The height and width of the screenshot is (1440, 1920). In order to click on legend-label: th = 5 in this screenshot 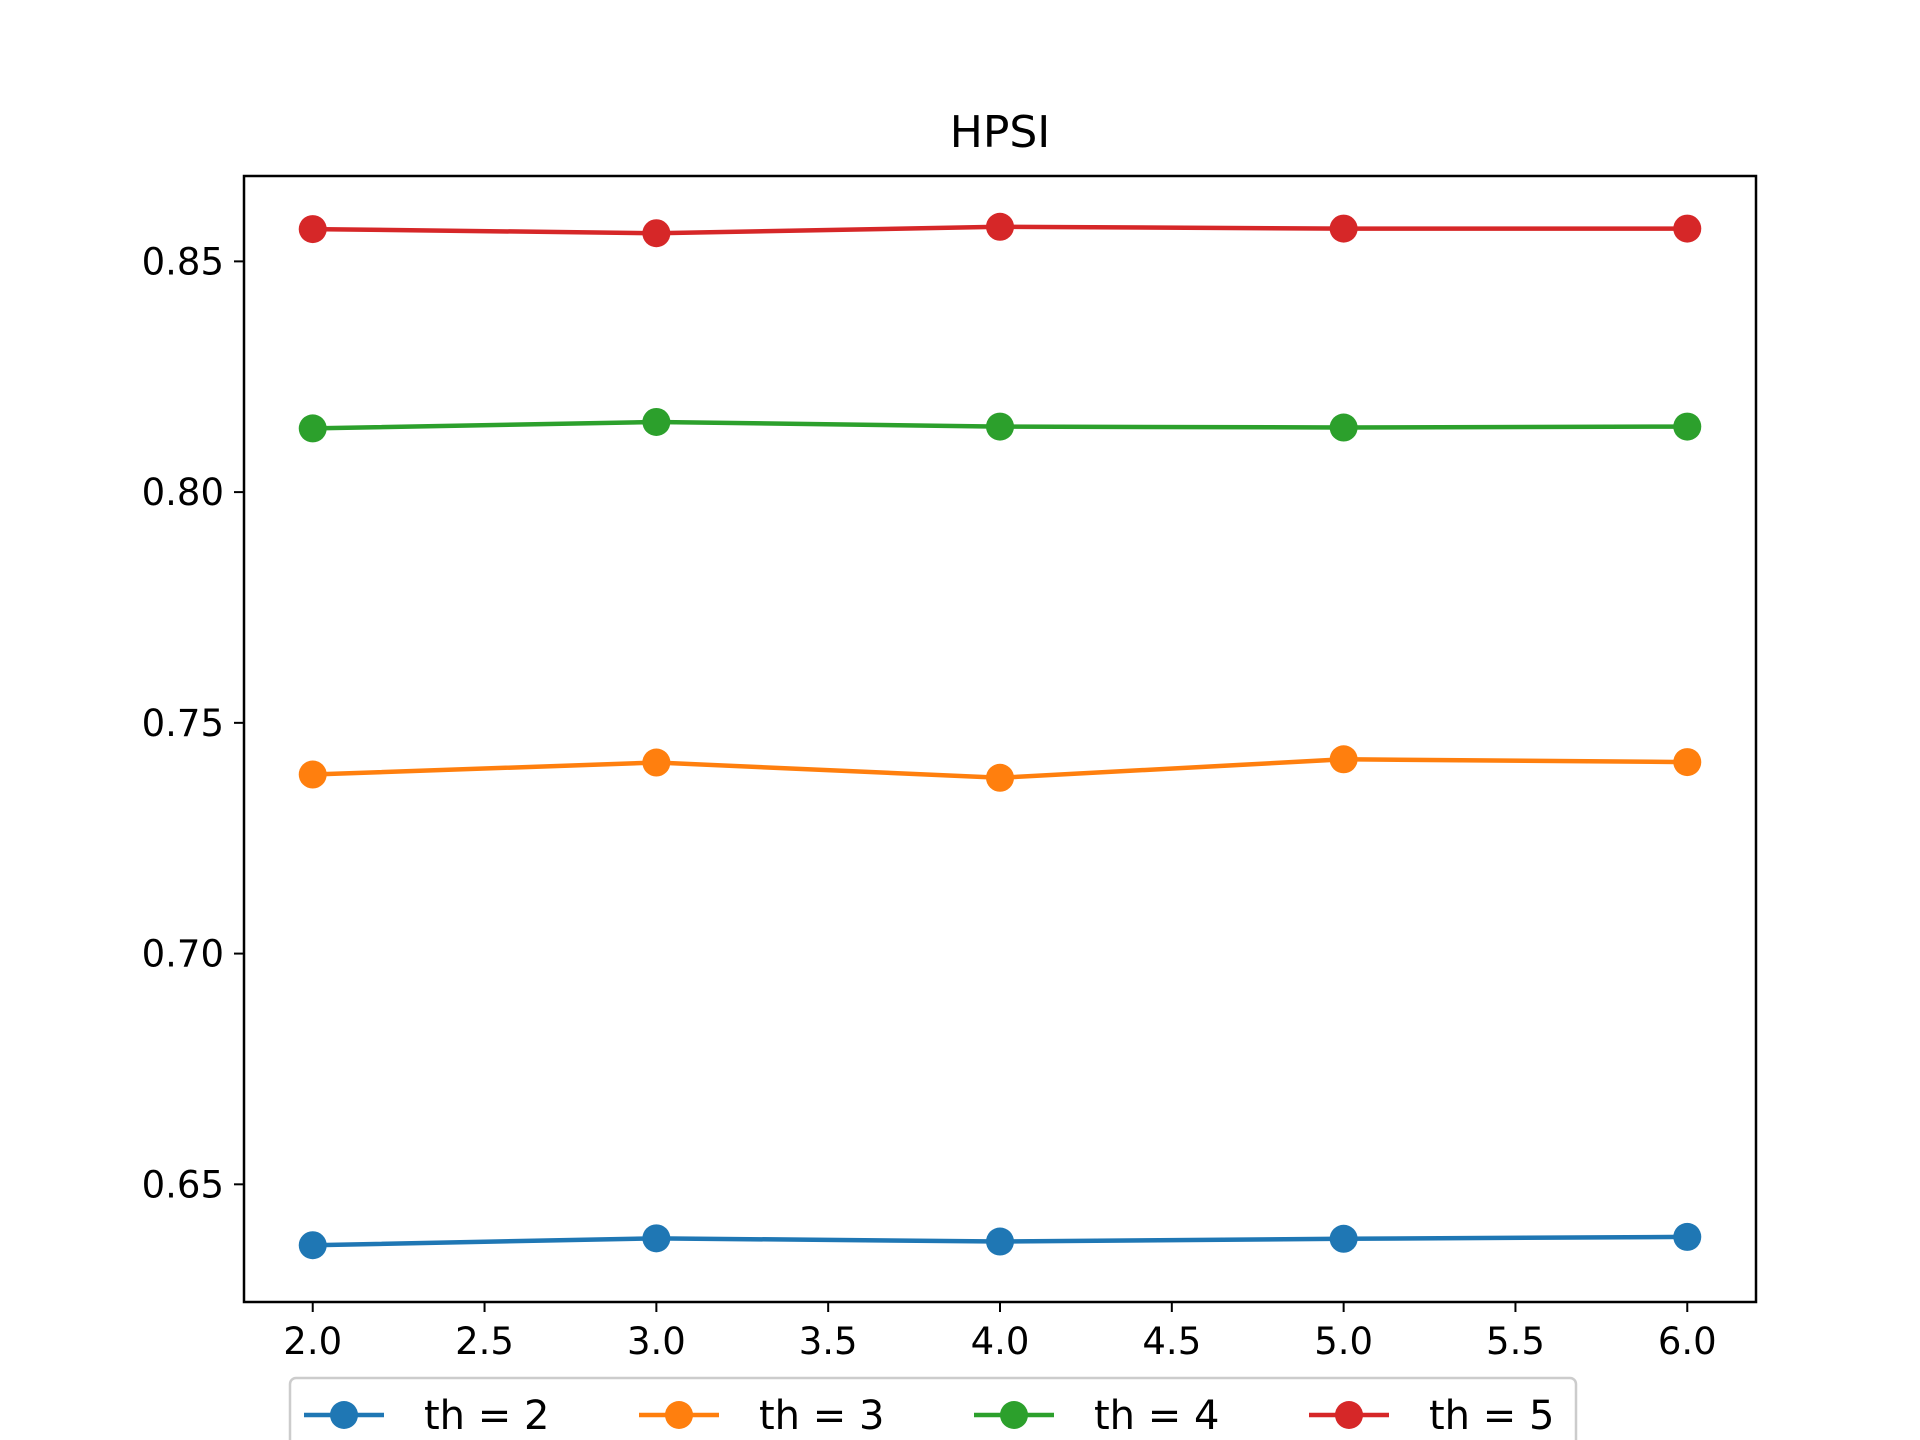, I will do `click(1491, 1416)`.